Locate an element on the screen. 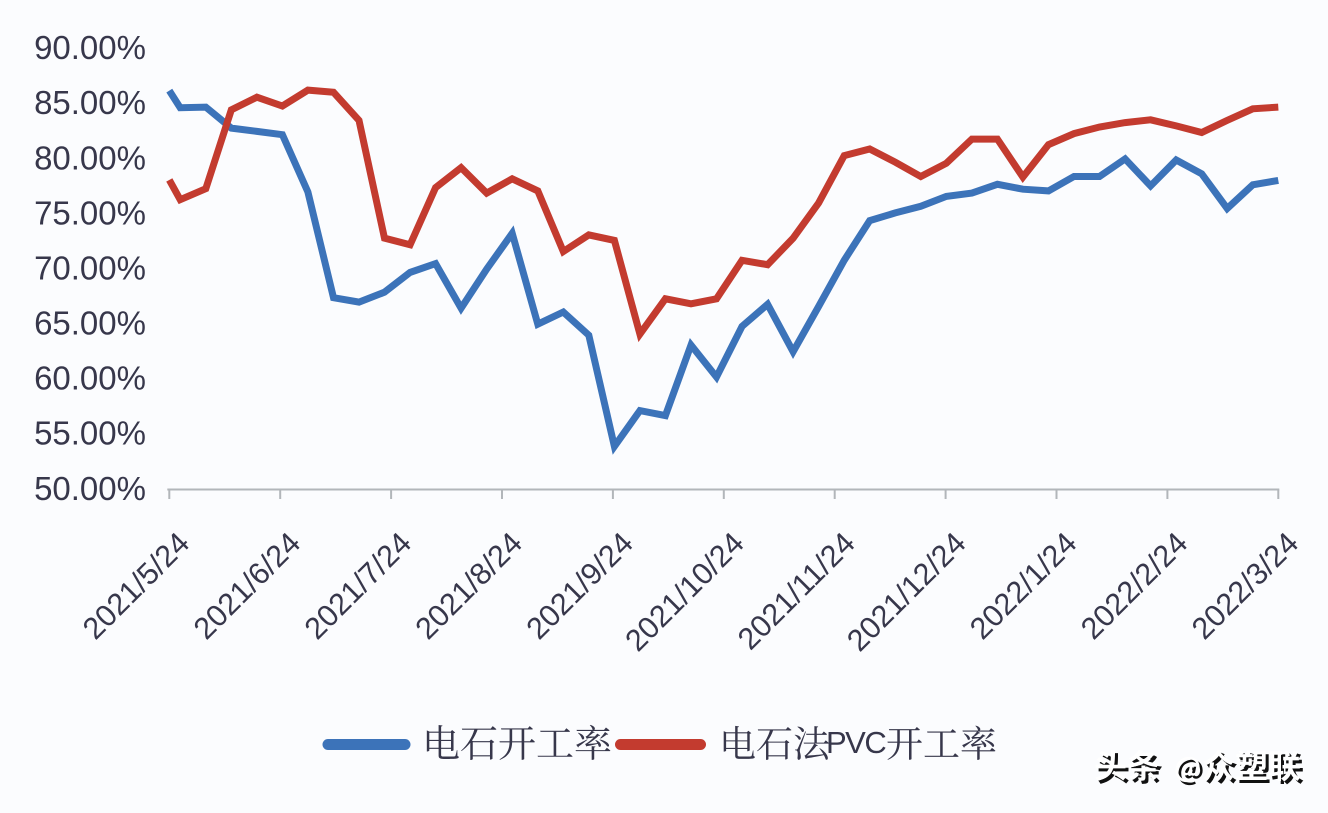  svg-text: 55.00% is located at coordinates (90, 433).